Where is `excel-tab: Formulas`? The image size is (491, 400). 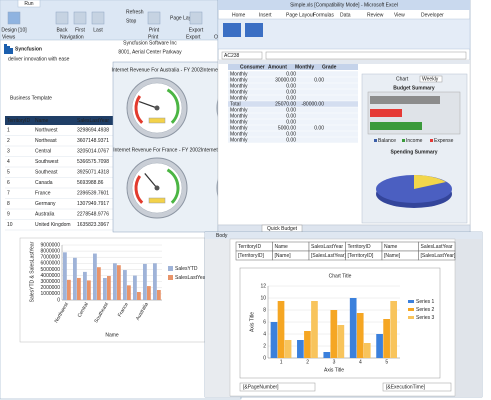 excel-tab: Formulas is located at coordinates (323, 15).